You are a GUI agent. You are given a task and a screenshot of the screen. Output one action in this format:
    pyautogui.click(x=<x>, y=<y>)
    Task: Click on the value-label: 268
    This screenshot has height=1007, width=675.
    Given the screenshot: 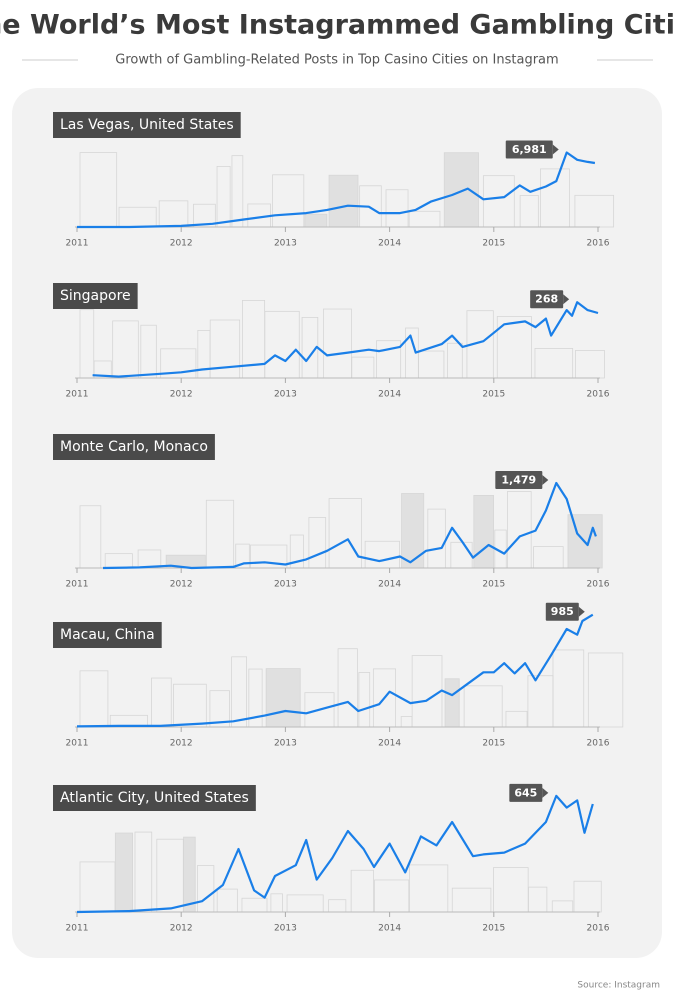 What is the action you would take?
    pyautogui.click(x=546, y=299)
    